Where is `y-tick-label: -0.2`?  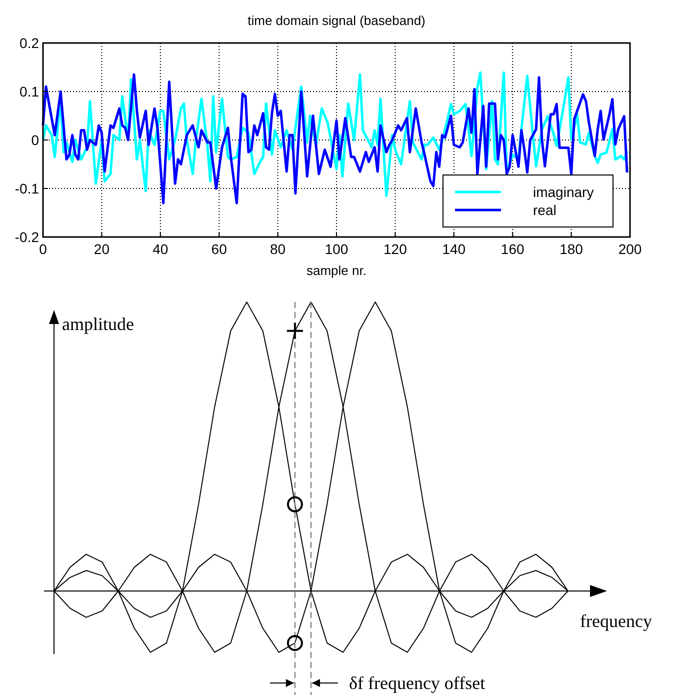 y-tick-label: -0.2 is located at coordinates (27, 237).